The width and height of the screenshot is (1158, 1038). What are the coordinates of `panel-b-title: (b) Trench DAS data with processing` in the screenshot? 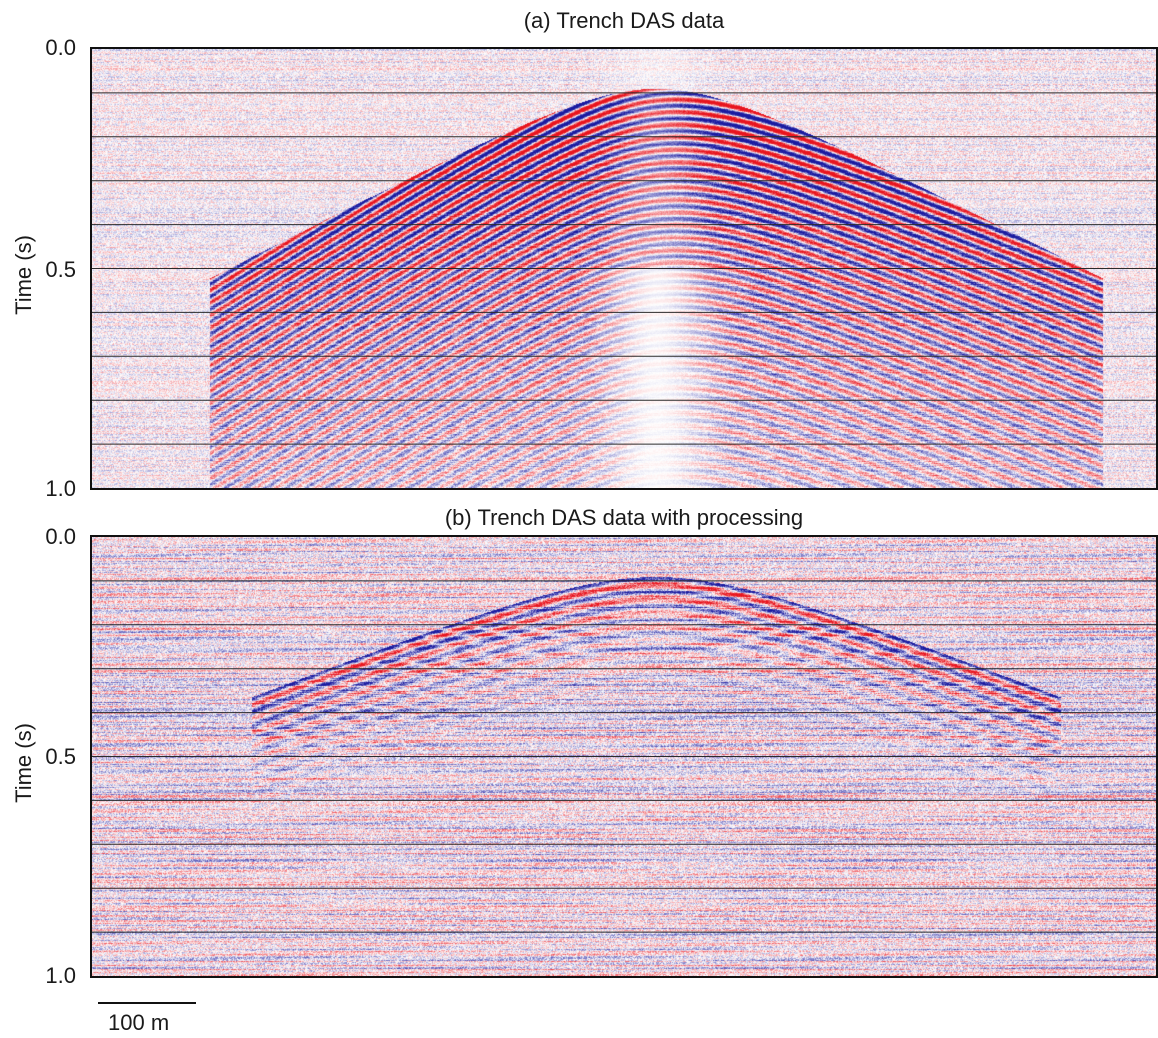 It's located at (624, 517).